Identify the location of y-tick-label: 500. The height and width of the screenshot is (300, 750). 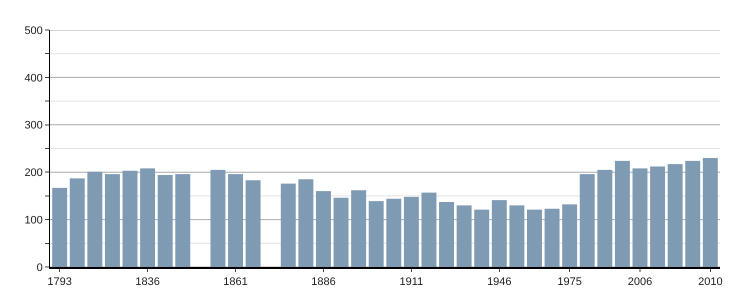
(33, 30).